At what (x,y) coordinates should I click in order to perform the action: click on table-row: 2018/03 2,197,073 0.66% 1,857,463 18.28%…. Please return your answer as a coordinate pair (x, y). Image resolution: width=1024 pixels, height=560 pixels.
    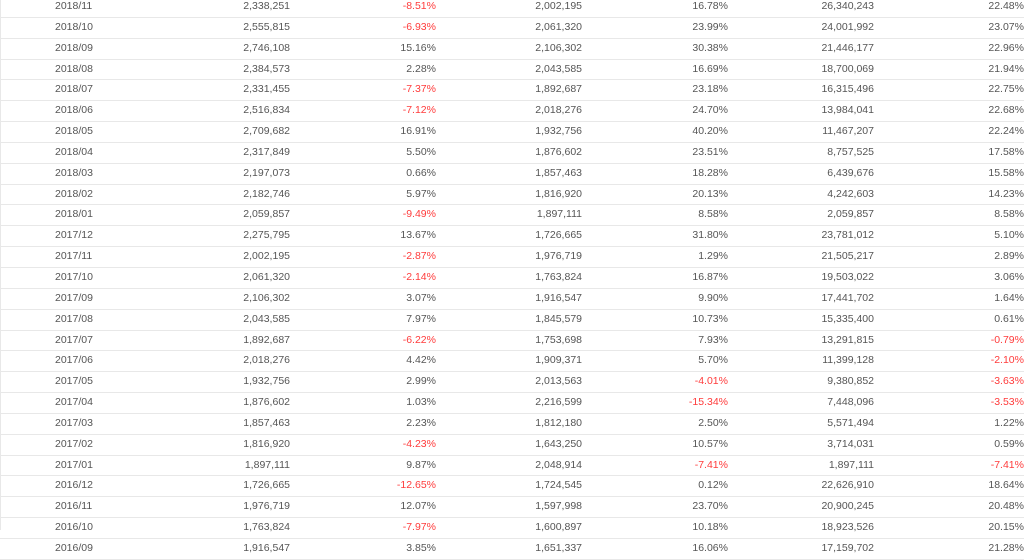
    Looking at the image, I should click on (512, 174).